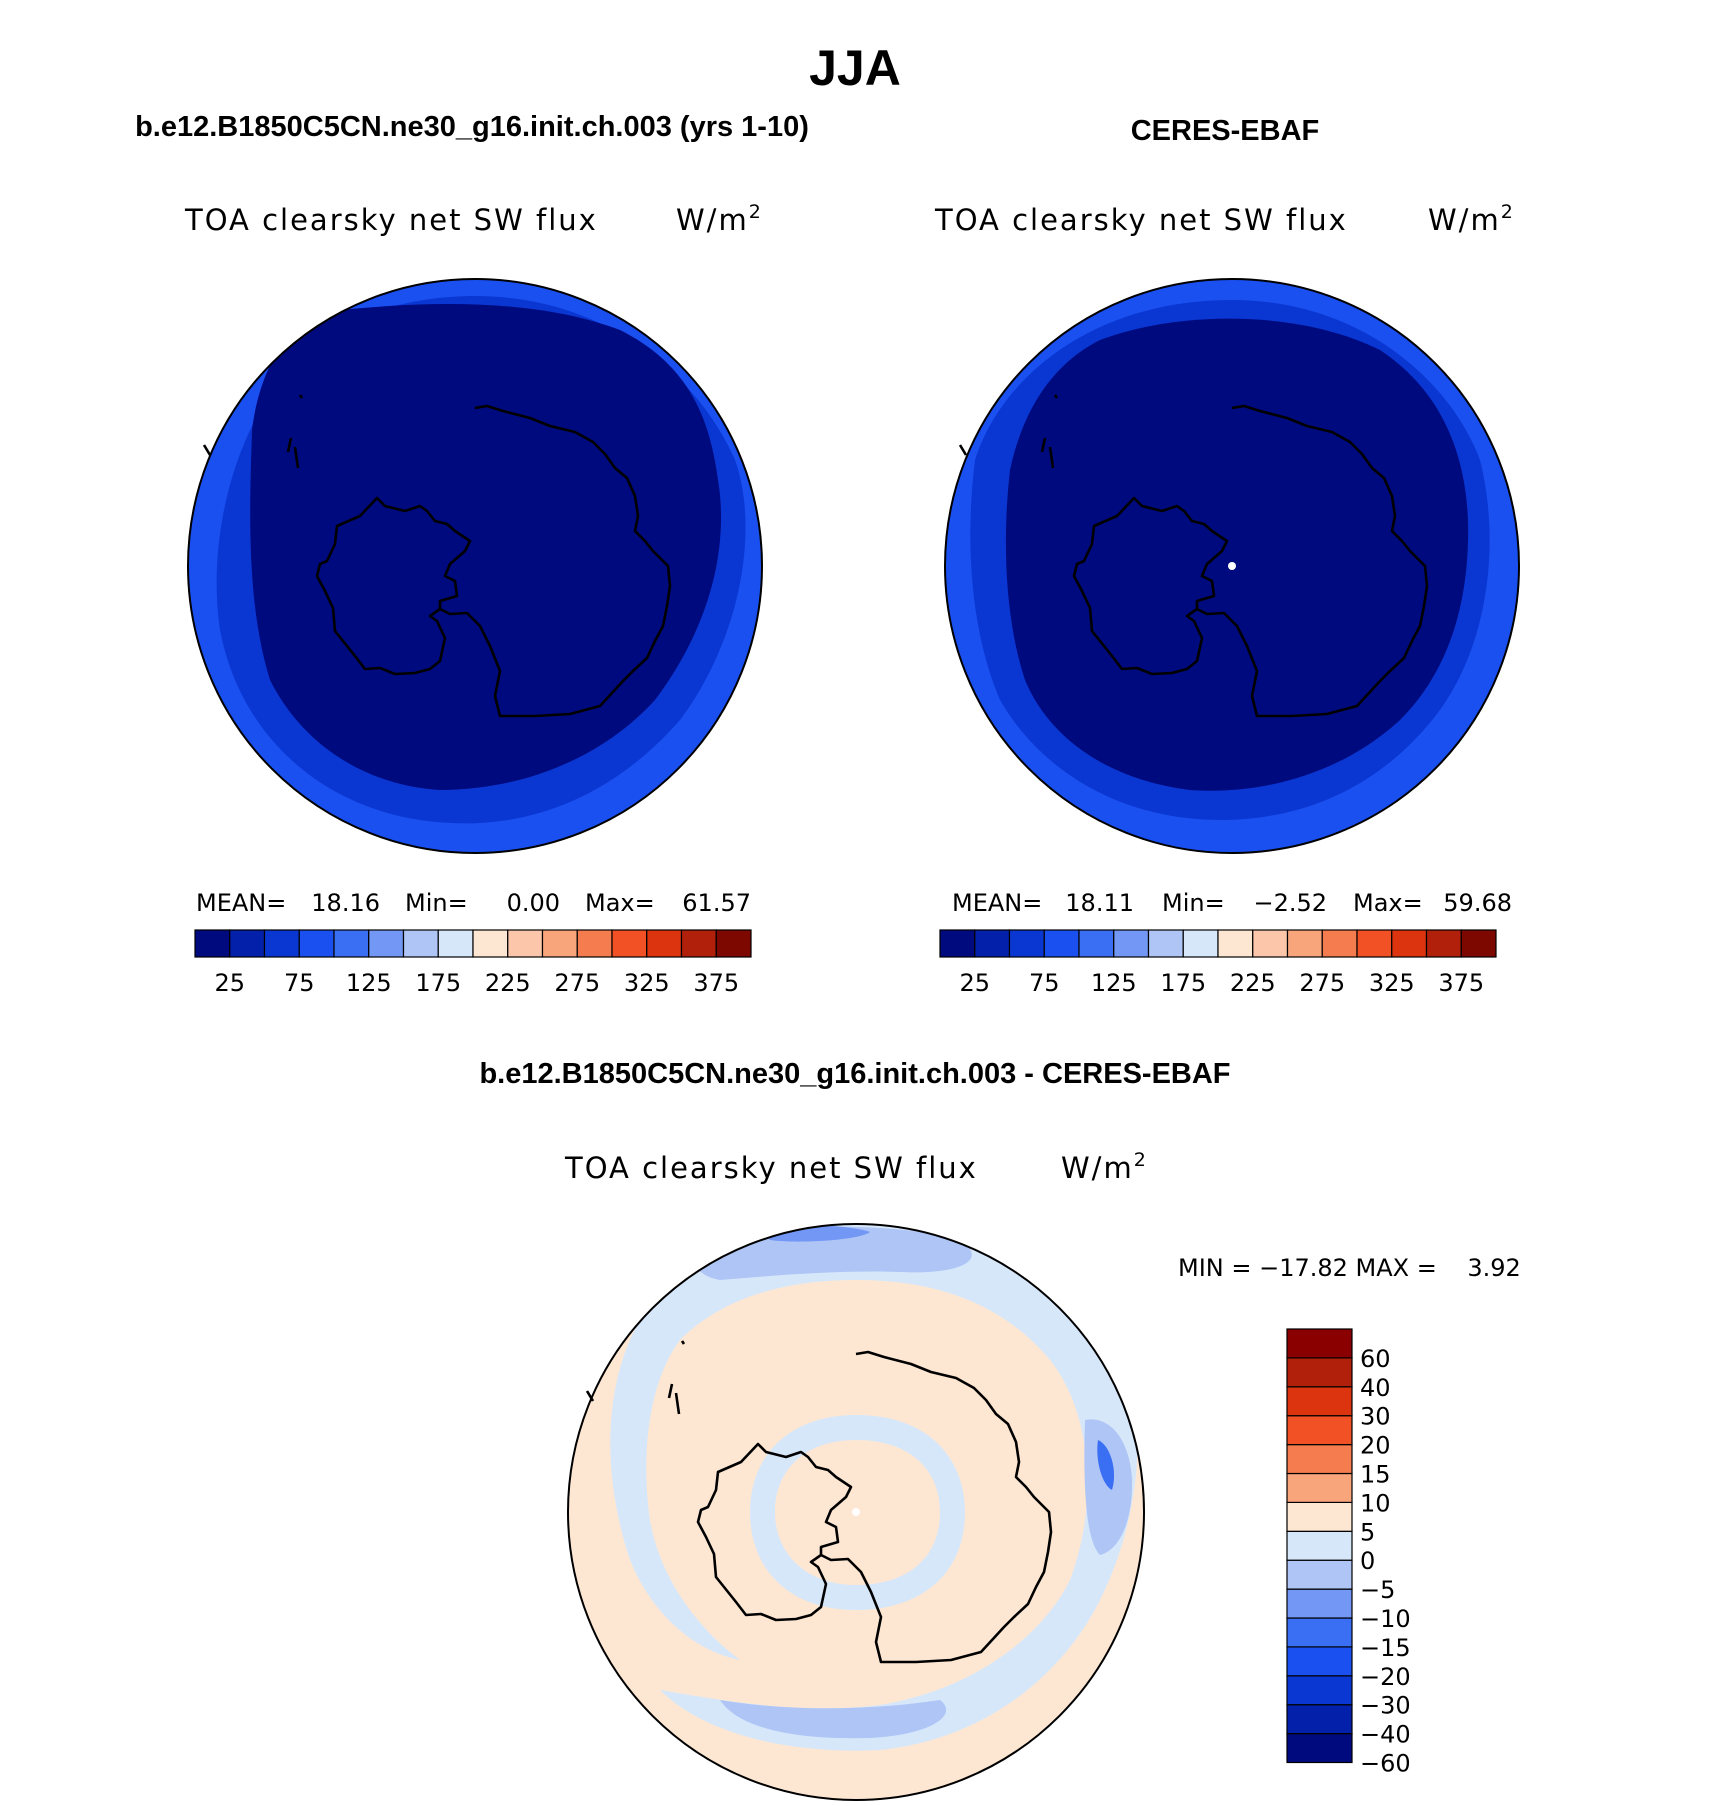 This screenshot has width=1710, height=1806. Describe the element at coordinates (1008, 431) in the screenshot. I see `obs-peninsula-islands` at that location.